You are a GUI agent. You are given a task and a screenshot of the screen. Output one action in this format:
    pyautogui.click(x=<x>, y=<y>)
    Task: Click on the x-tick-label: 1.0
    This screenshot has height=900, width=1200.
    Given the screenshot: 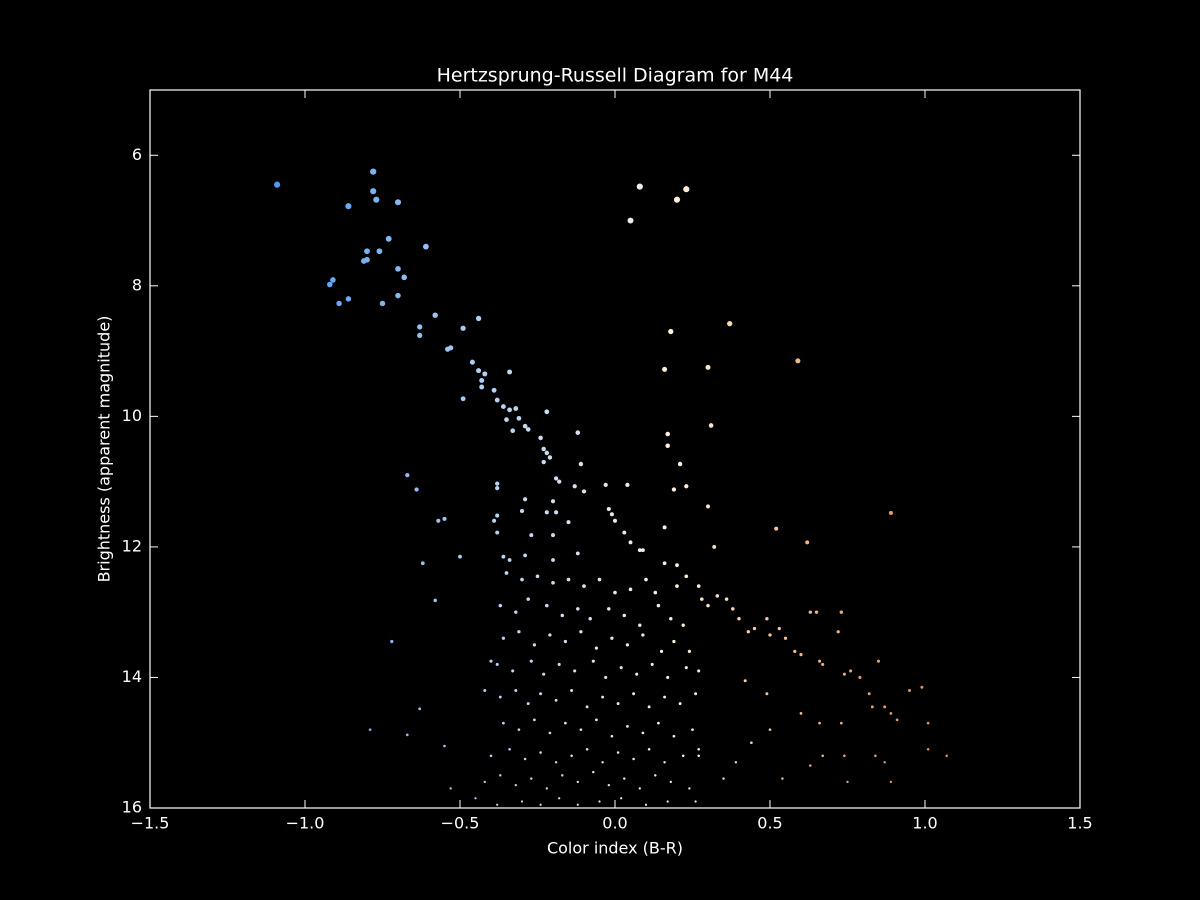 What is the action you would take?
    pyautogui.click(x=924, y=823)
    